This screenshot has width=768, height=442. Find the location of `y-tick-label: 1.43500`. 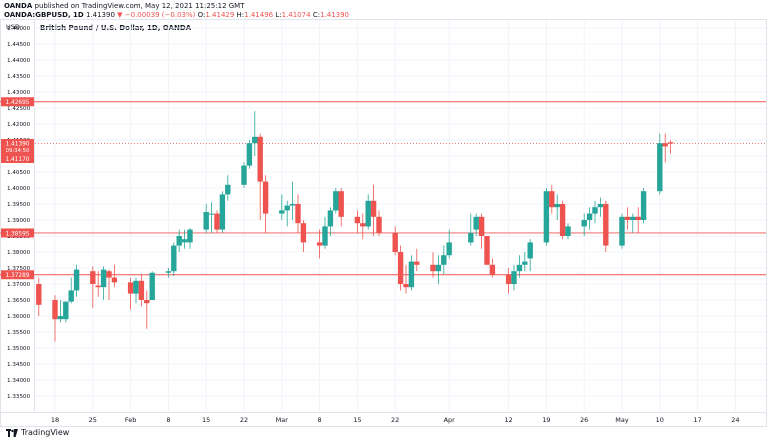

y-tick-label: 1.43500 is located at coordinates (19, 77).